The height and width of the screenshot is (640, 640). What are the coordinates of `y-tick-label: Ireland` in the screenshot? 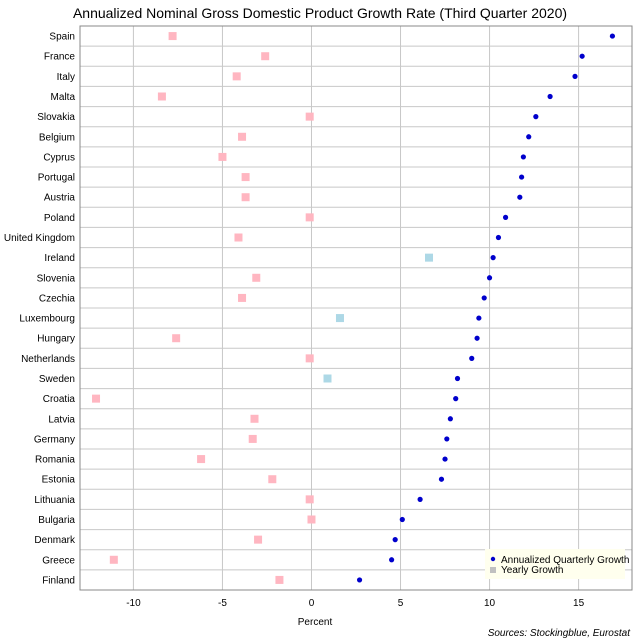 It's located at (59, 258).